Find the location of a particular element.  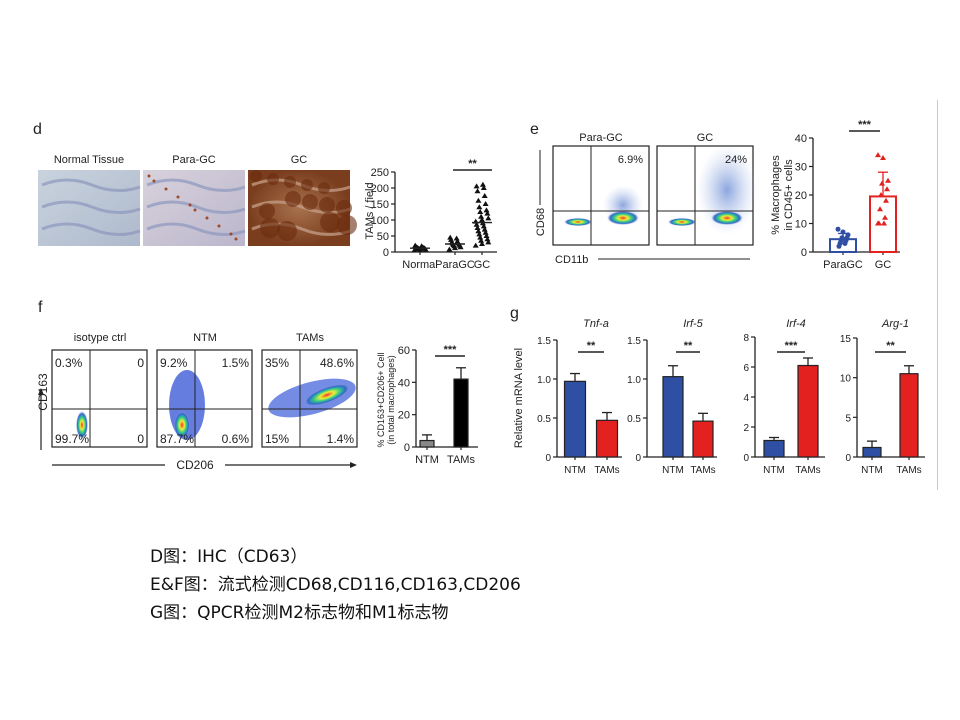

gate-percentage: 24% is located at coordinates (736, 160).